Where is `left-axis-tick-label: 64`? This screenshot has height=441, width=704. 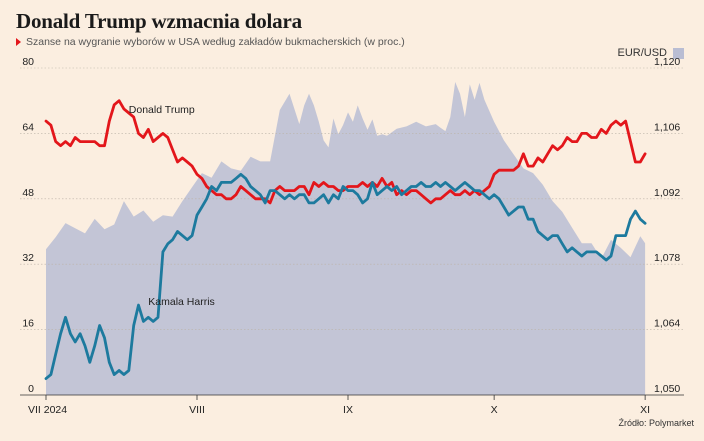 left-axis-tick-label: 64 is located at coordinates (28, 127).